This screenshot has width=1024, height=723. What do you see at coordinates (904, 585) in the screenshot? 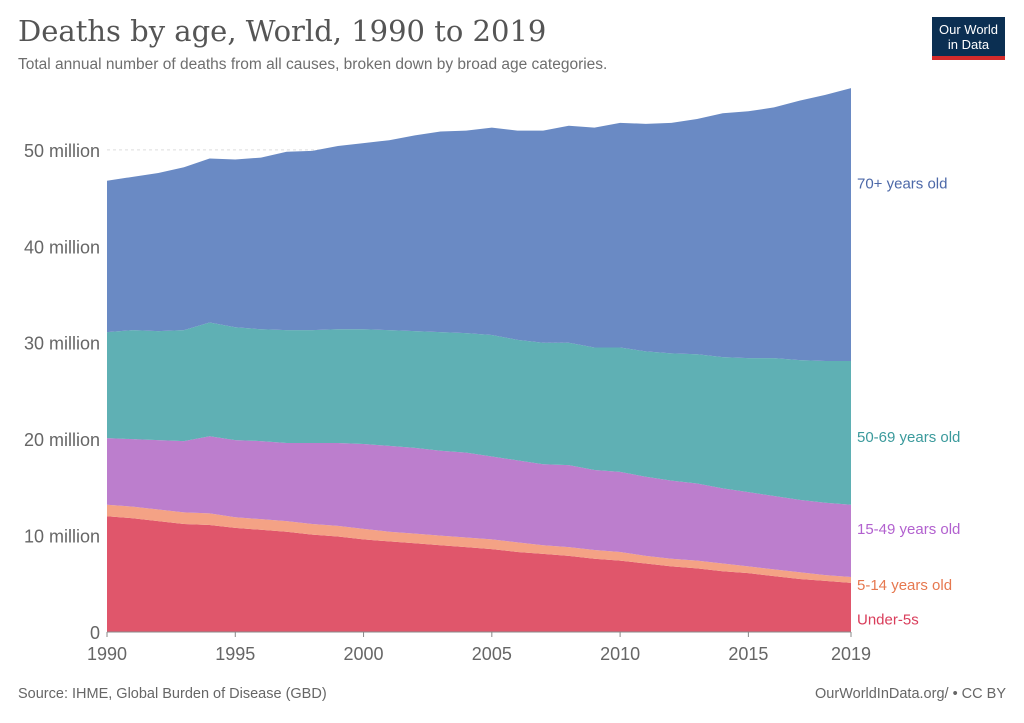
I see `series-label-age5_14: 5-14 years old` at bounding box center [904, 585].